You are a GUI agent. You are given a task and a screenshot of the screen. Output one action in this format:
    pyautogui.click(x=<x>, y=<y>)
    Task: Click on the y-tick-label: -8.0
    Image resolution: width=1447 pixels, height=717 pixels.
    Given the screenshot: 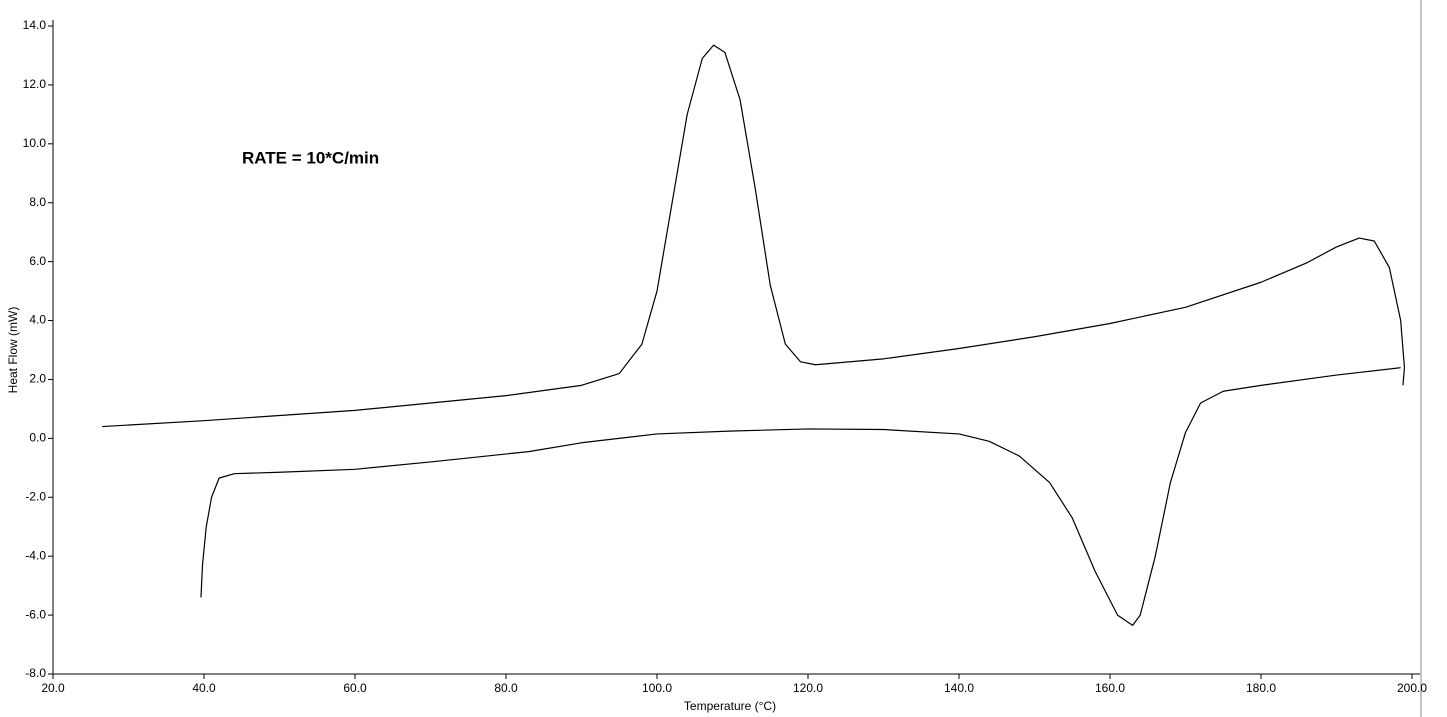 What is the action you would take?
    pyautogui.click(x=35, y=673)
    